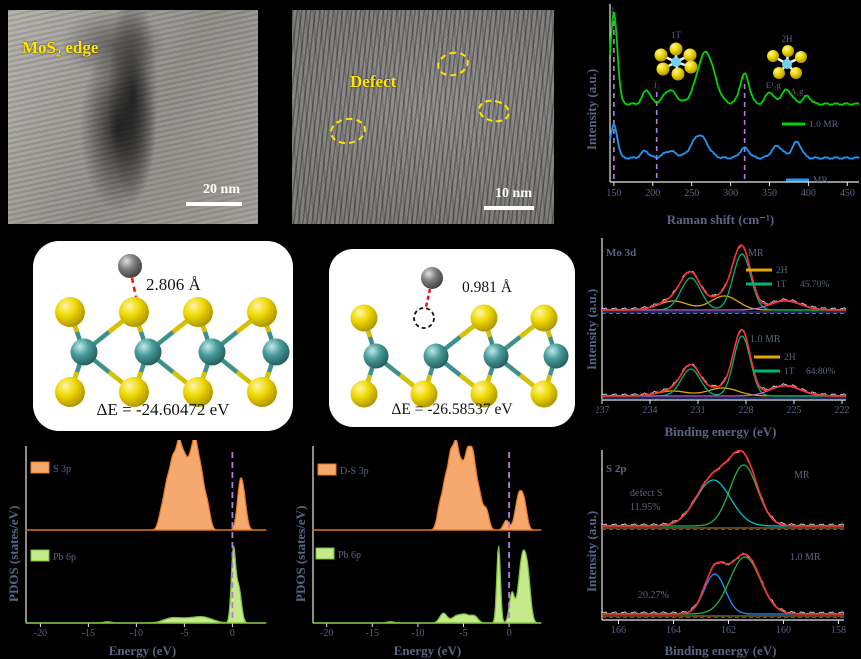 The image size is (861, 659). I want to click on svg-text: 64.80%, so click(820, 372).